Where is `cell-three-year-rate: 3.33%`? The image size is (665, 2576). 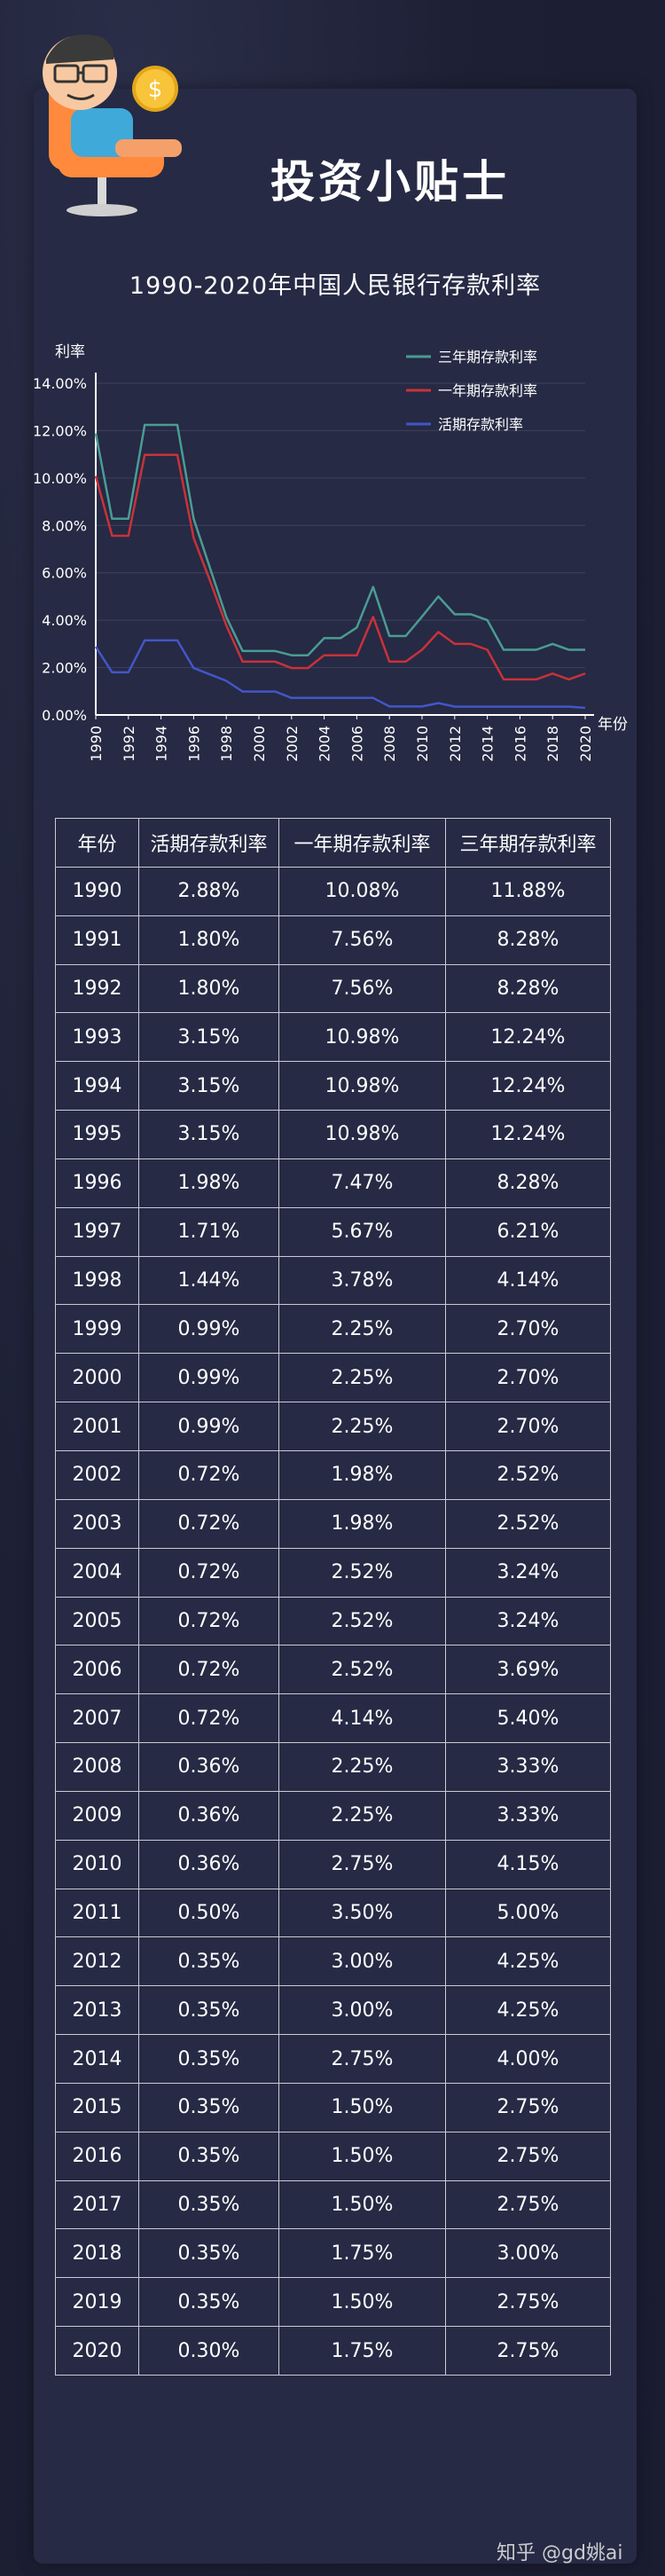
cell-three-year-rate: 3.33% is located at coordinates (528, 1767).